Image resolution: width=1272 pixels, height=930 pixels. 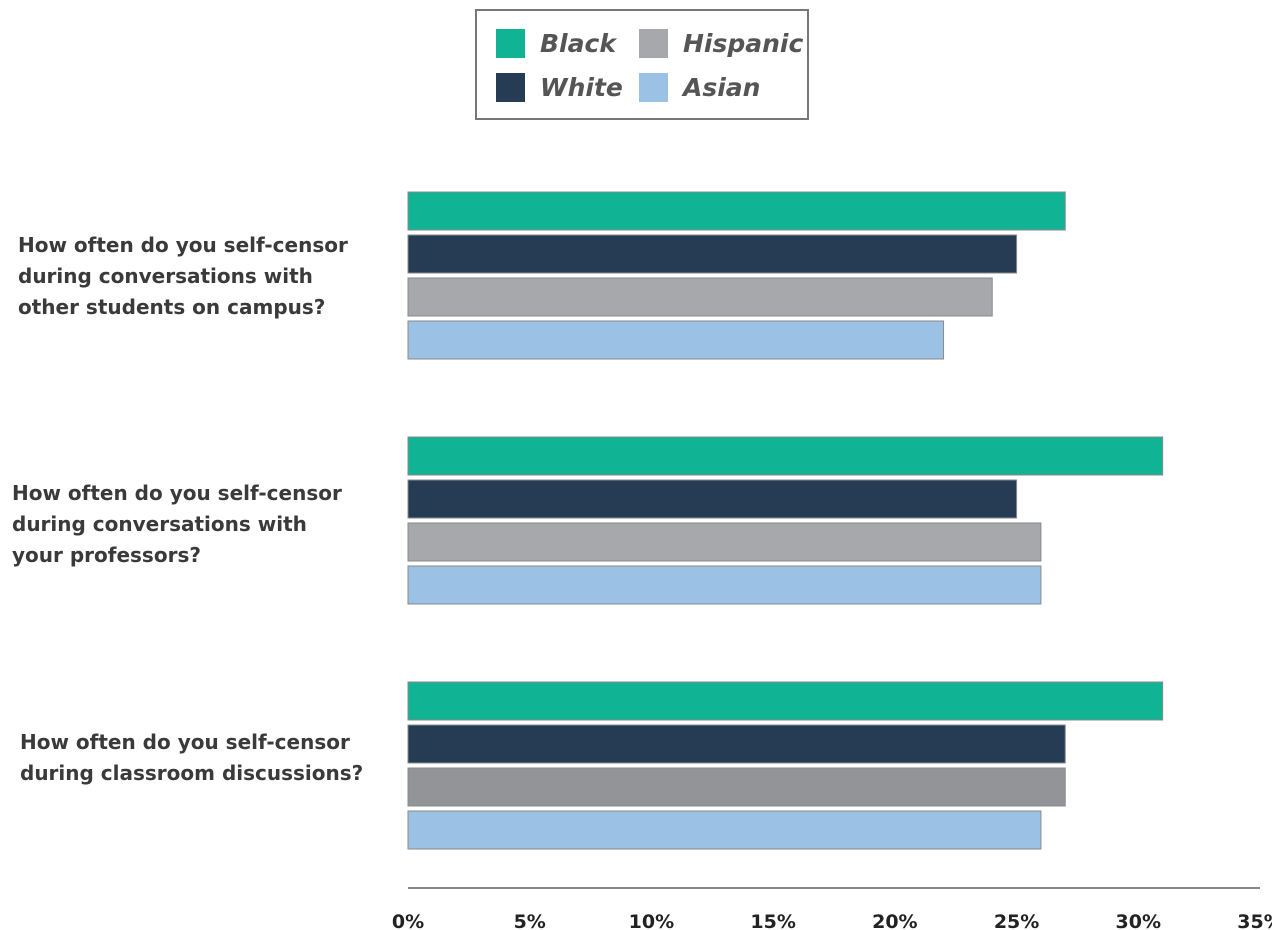 What do you see at coordinates (653, 43) in the screenshot?
I see `legend-swatch-hispanic` at bounding box center [653, 43].